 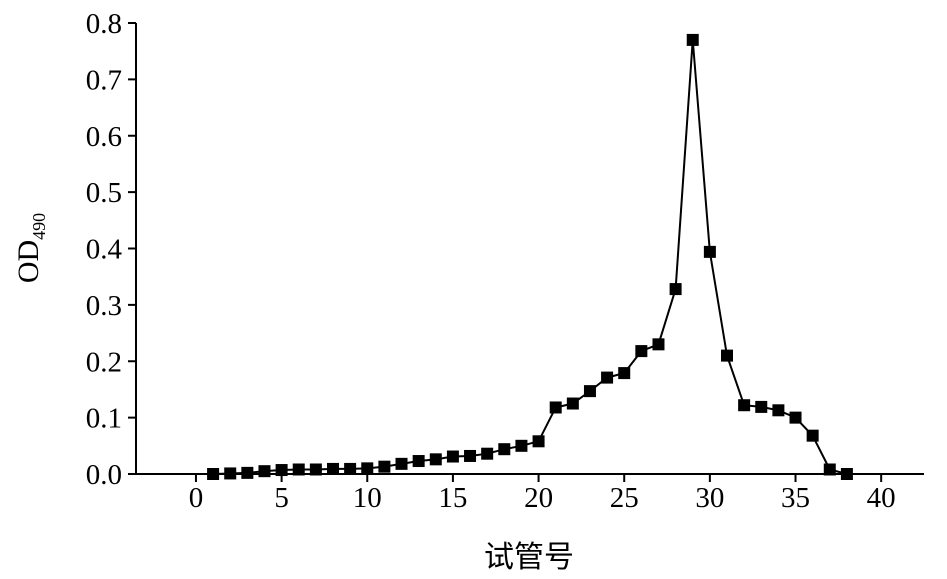 What do you see at coordinates (39, 226) in the screenshot?
I see `y-axis-title-subscript: 490` at bounding box center [39, 226].